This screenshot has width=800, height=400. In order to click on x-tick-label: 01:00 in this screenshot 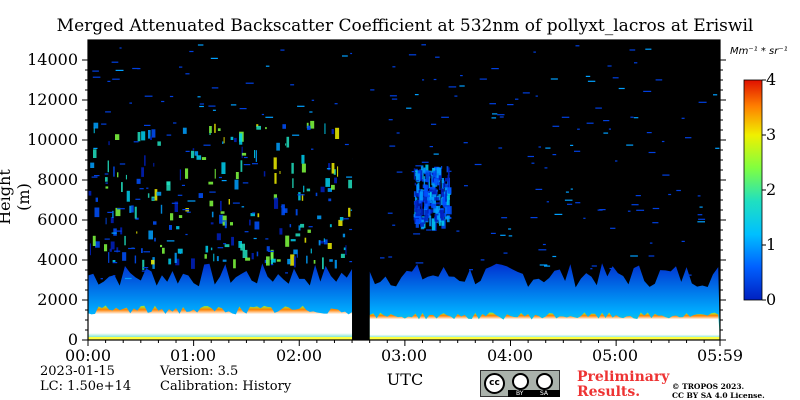, I will do `click(193, 355)`.